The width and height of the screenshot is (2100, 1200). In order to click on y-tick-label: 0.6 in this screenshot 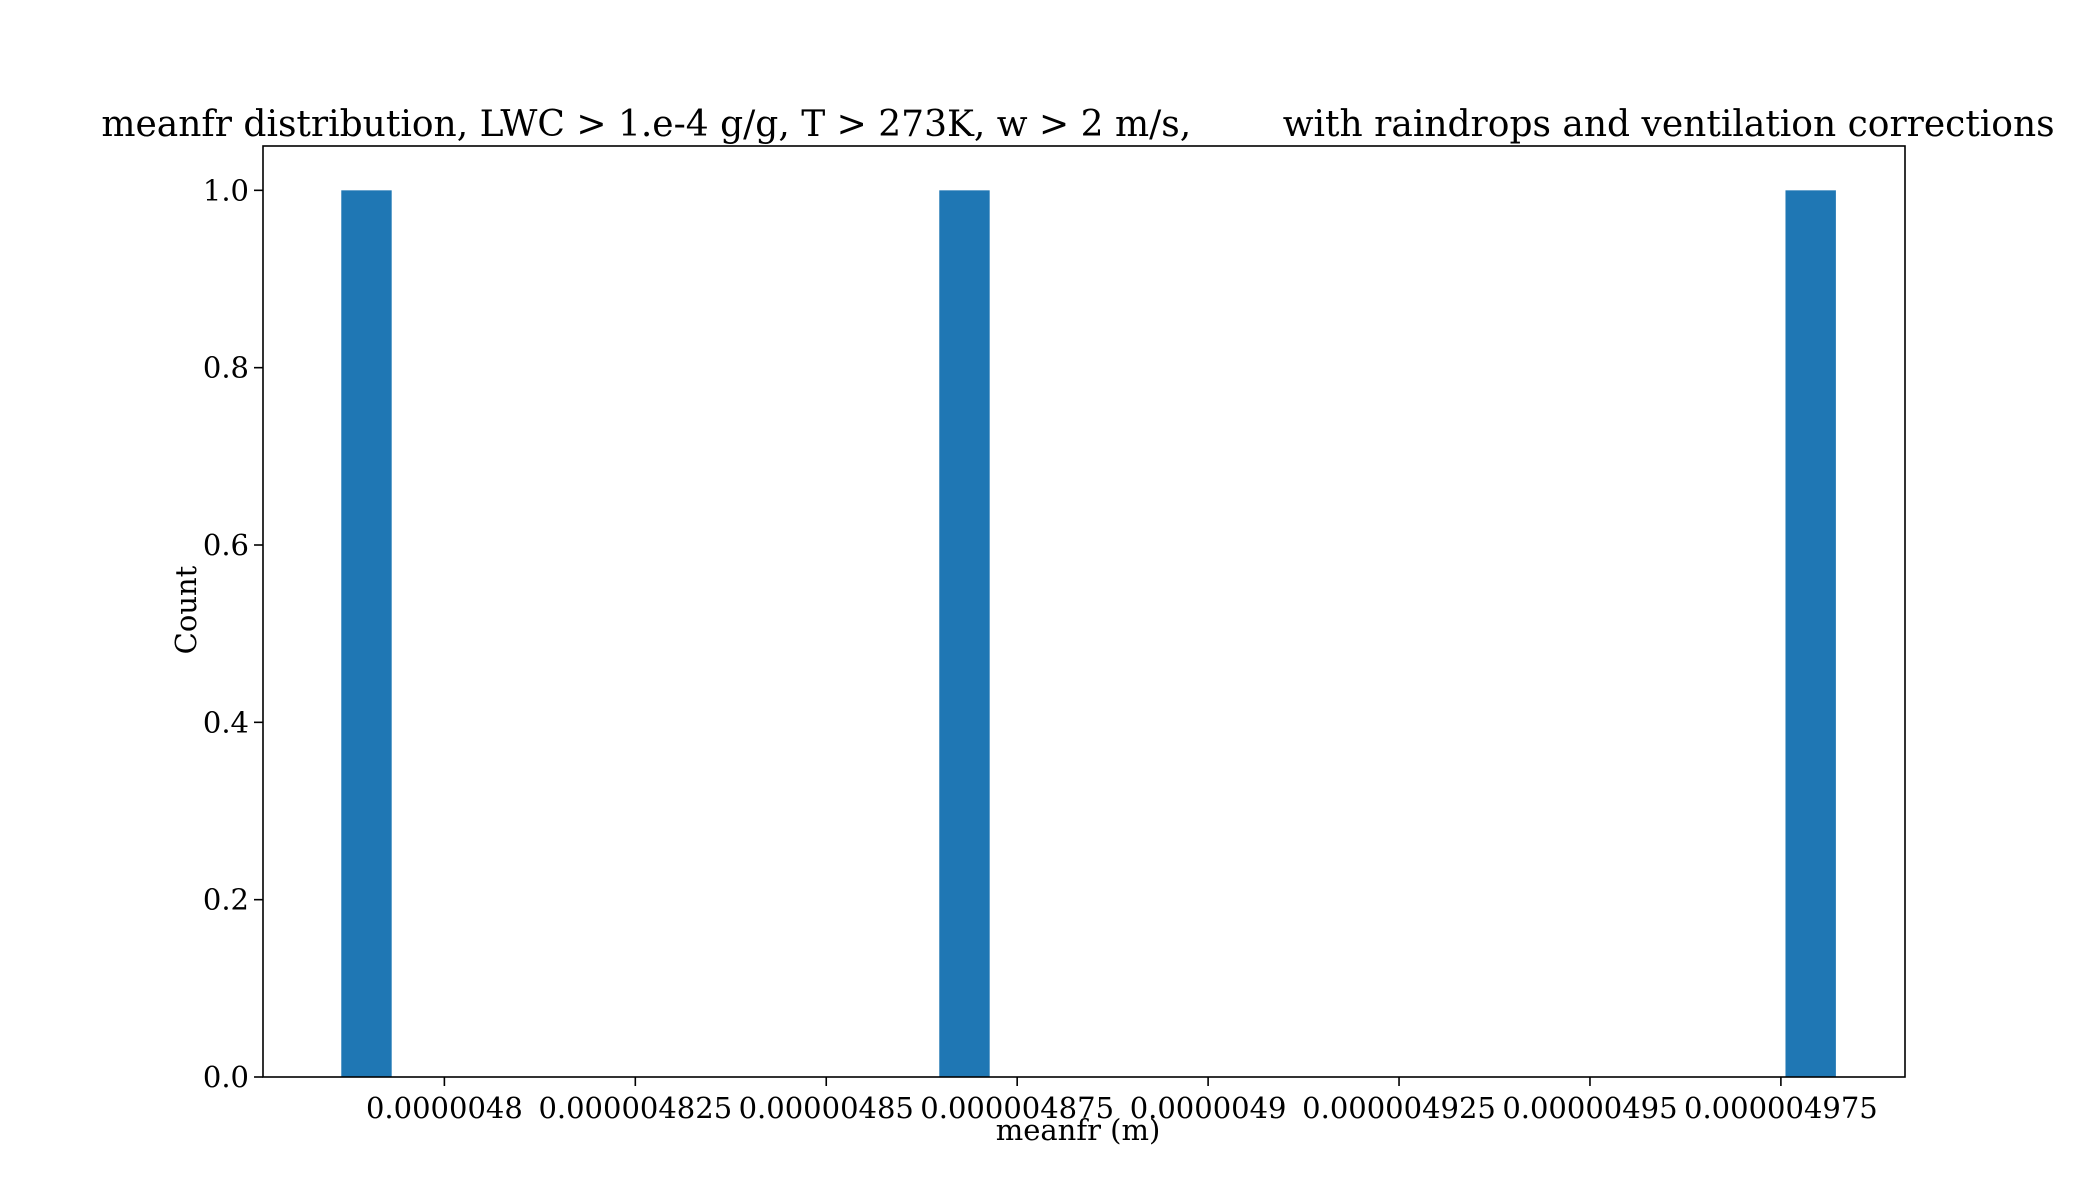, I will do `click(226, 545)`.